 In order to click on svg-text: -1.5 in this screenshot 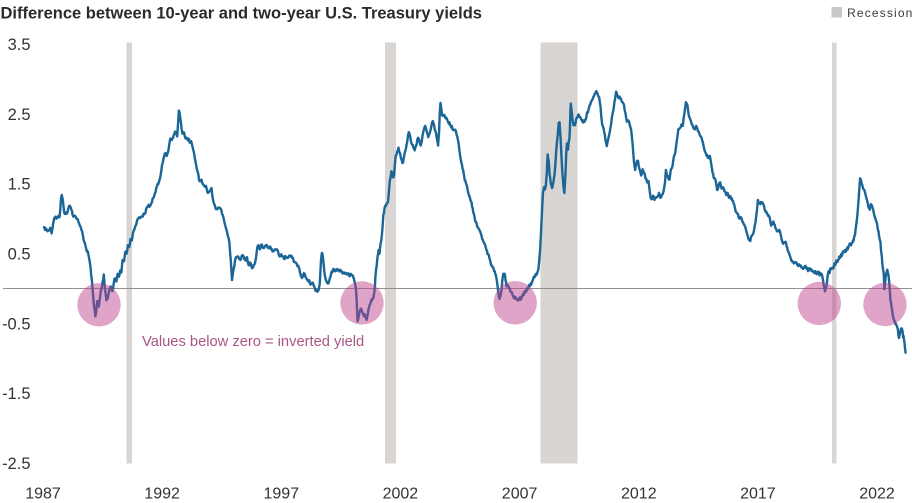, I will do `click(16, 394)`.